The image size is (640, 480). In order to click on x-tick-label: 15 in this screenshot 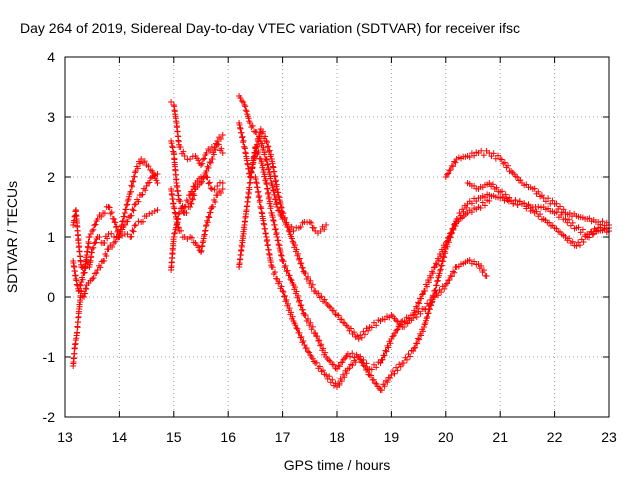, I will do `click(174, 437)`.